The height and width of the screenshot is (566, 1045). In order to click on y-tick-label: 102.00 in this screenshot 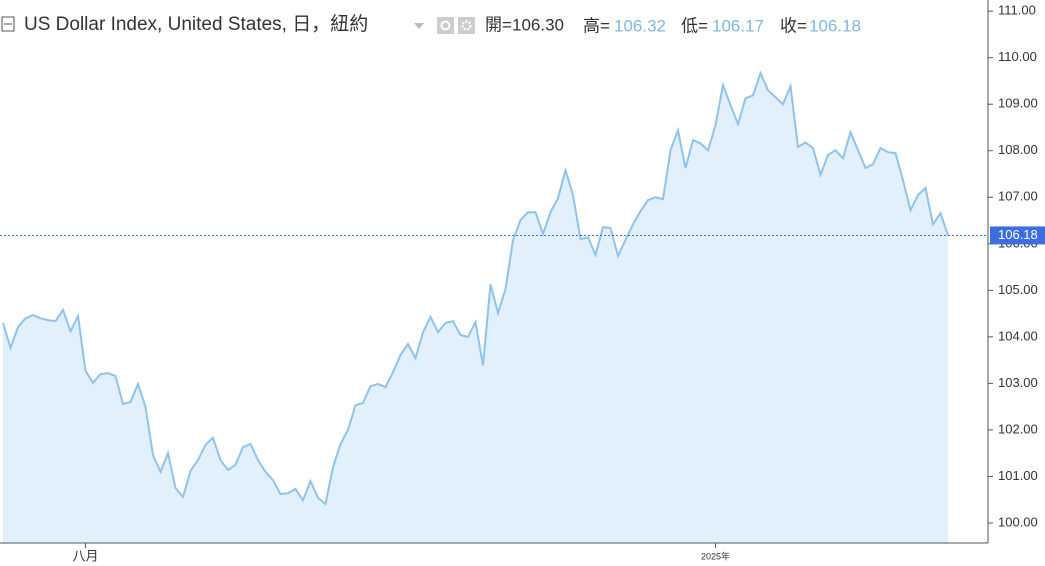, I will do `click(1018, 428)`.